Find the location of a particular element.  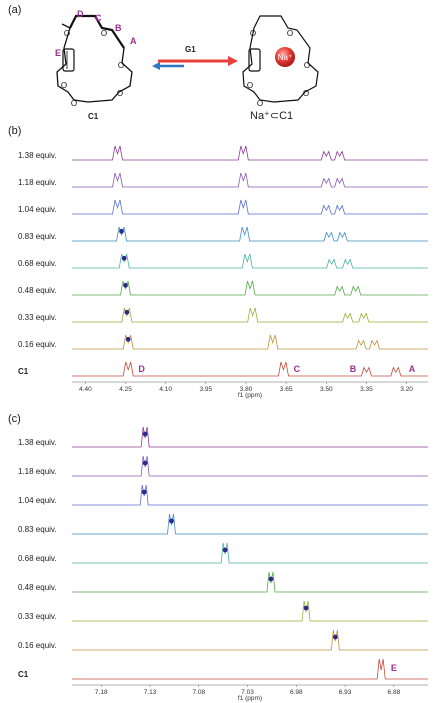

panel-a-label: (a) is located at coordinates (14, 10).